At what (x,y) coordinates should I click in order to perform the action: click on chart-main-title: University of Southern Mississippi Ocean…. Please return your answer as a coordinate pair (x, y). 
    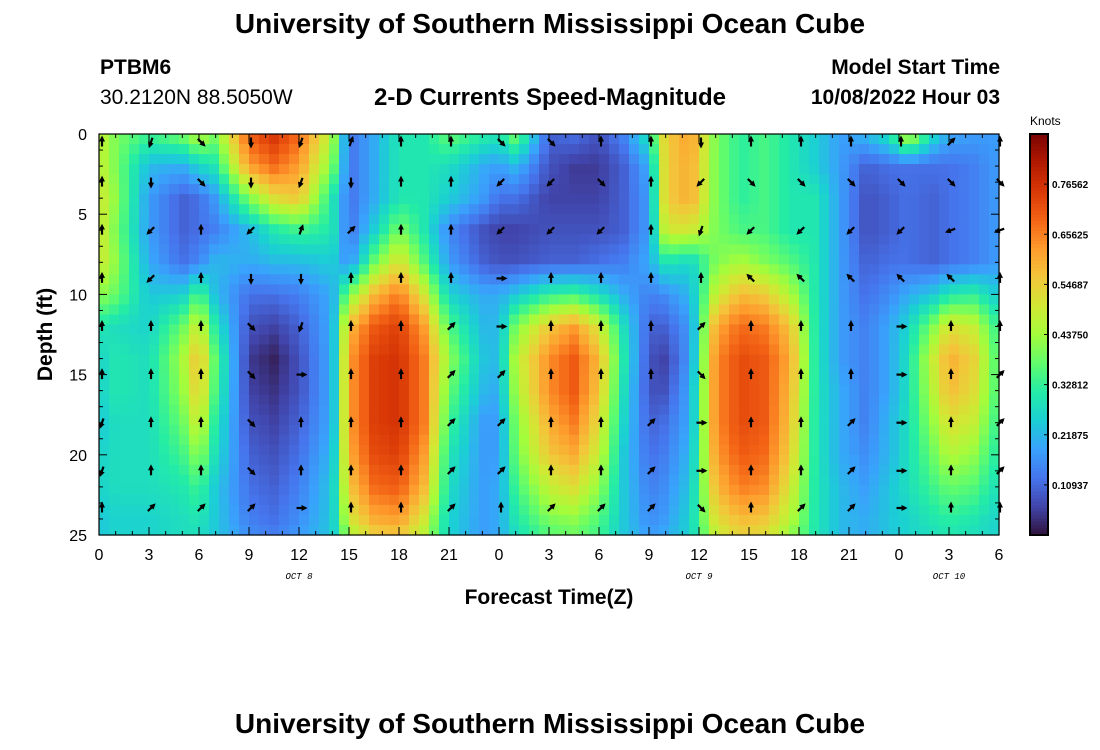
    Looking at the image, I should click on (550, 23).